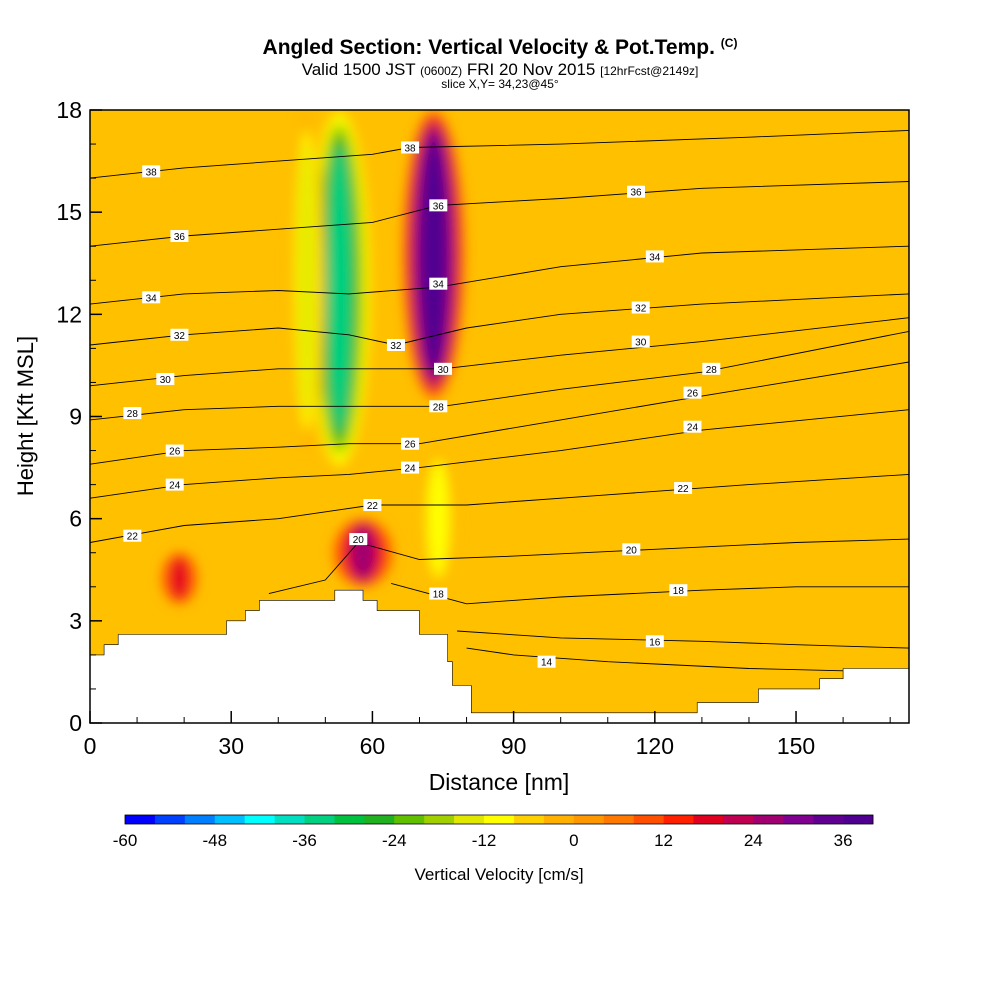  What do you see at coordinates (69, 314) in the screenshot?
I see `y-tick-label: 12` at bounding box center [69, 314].